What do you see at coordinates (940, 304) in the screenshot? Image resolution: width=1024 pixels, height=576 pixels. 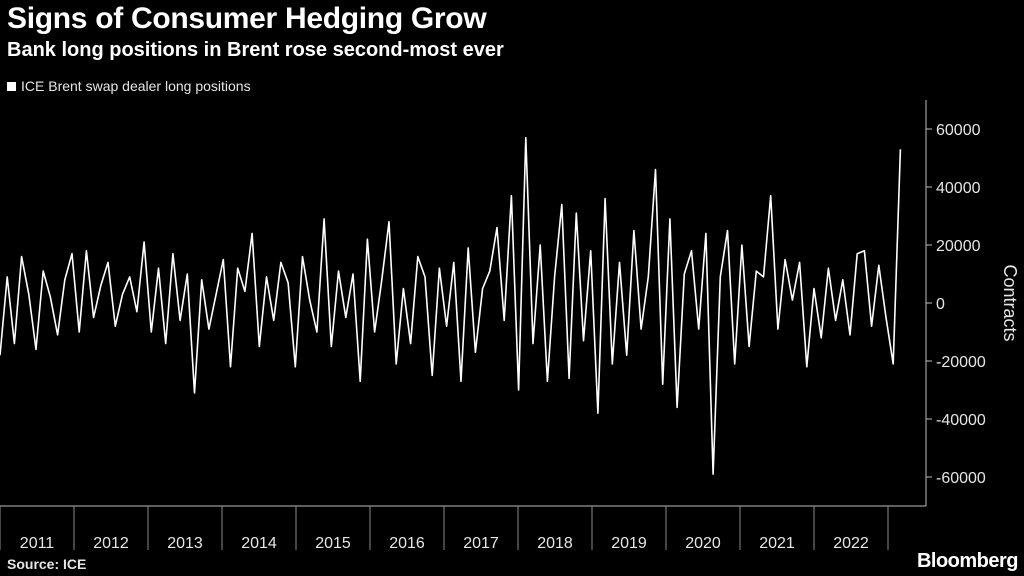 I see `y-tick-label: 0` at bounding box center [940, 304].